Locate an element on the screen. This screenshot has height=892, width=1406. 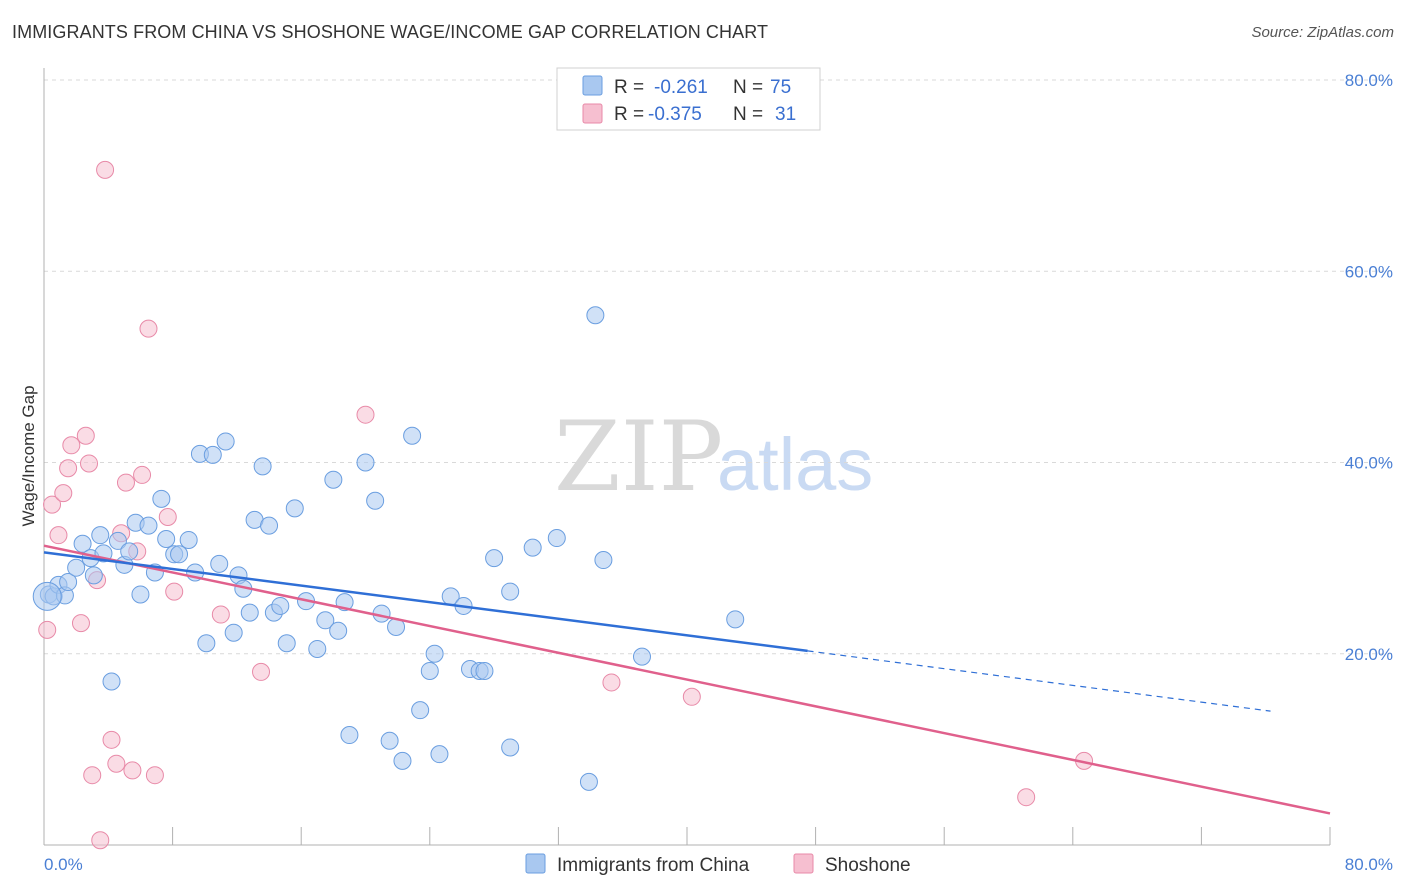
legend-label-immigrants-from-china: Immigrants from China is located at coordinates (653, 865).